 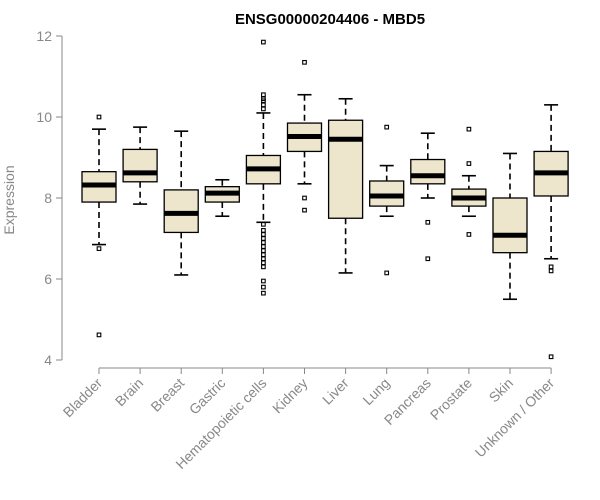 I want to click on y-axis-label: Expression, so click(x=9, y=199).